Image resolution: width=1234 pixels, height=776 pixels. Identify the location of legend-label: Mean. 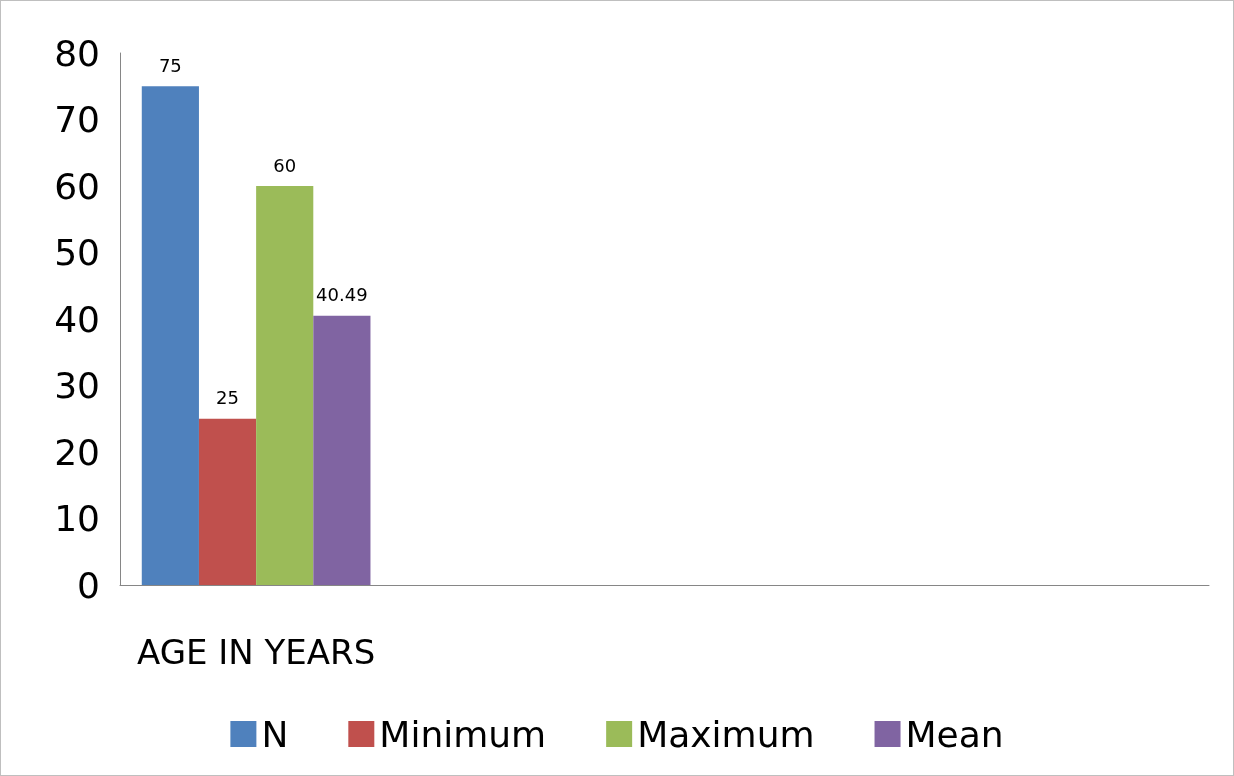
(954, 734).